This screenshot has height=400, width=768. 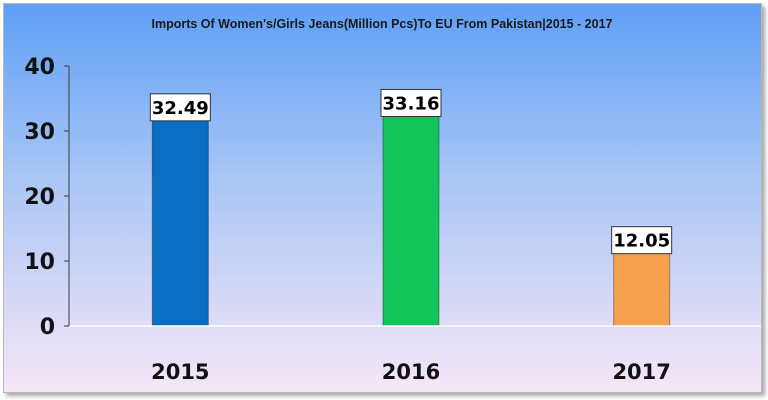 I want to click on y-tick-label: 30, so click(x=39, y=132).